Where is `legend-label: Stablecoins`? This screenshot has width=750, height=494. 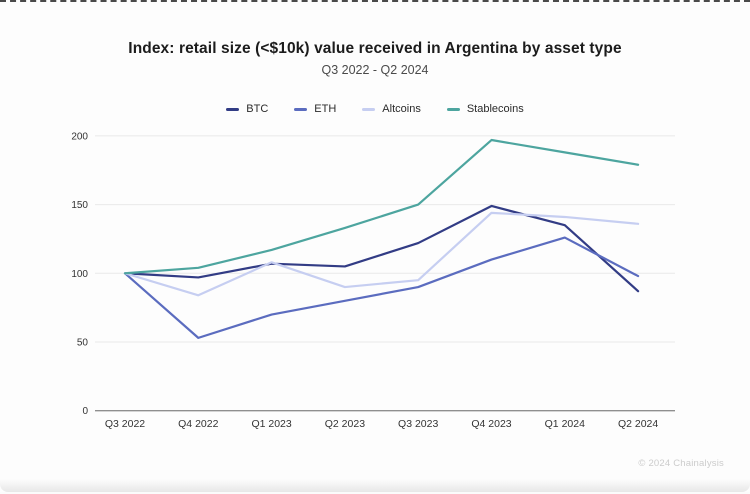
legend-label: Stablecoins is located at coordinates (495, 109).